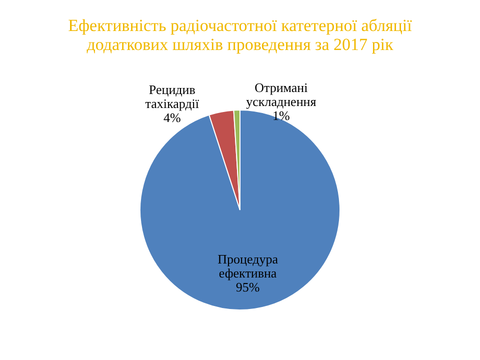 The width and height of the screenshot is (480, 360). I want to click on data-label: 4%, so click(172, 118).